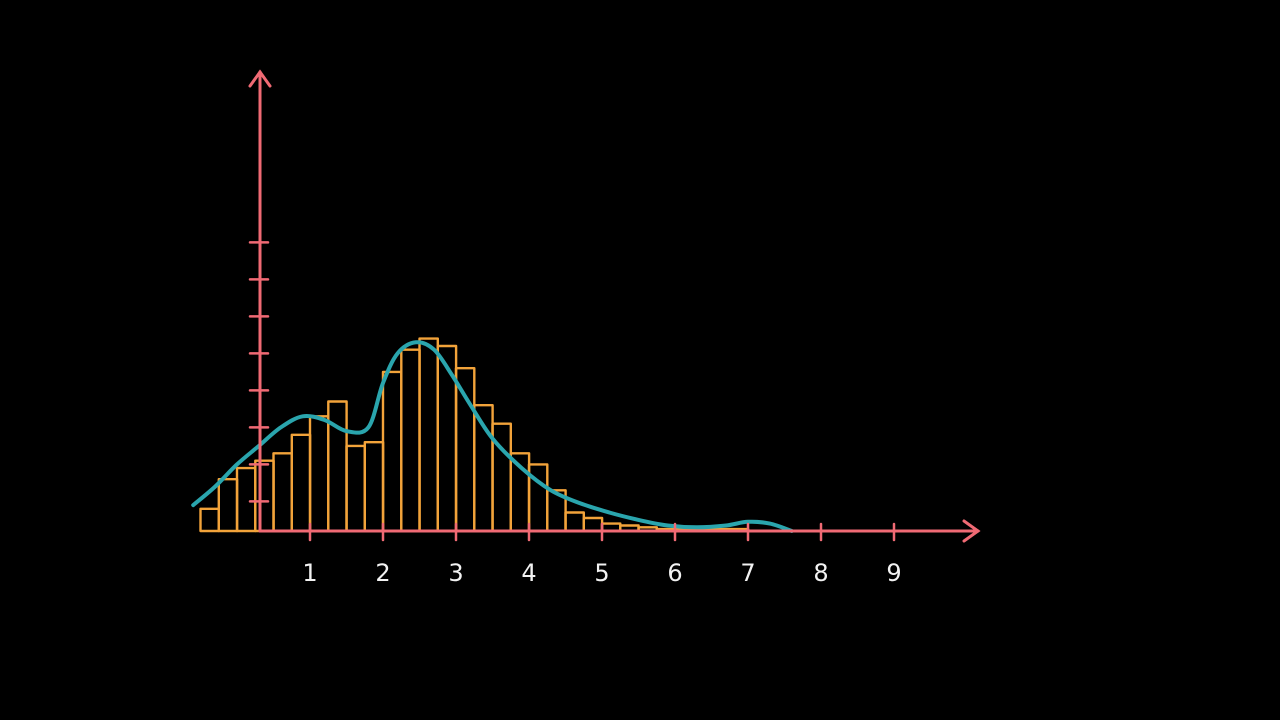 The width and height of the screenshot is (1280, 720). What do you see at coordinates (260, 78) in the screenshot?
I see `y-axis-arrow` at bounding box center [260, 78].